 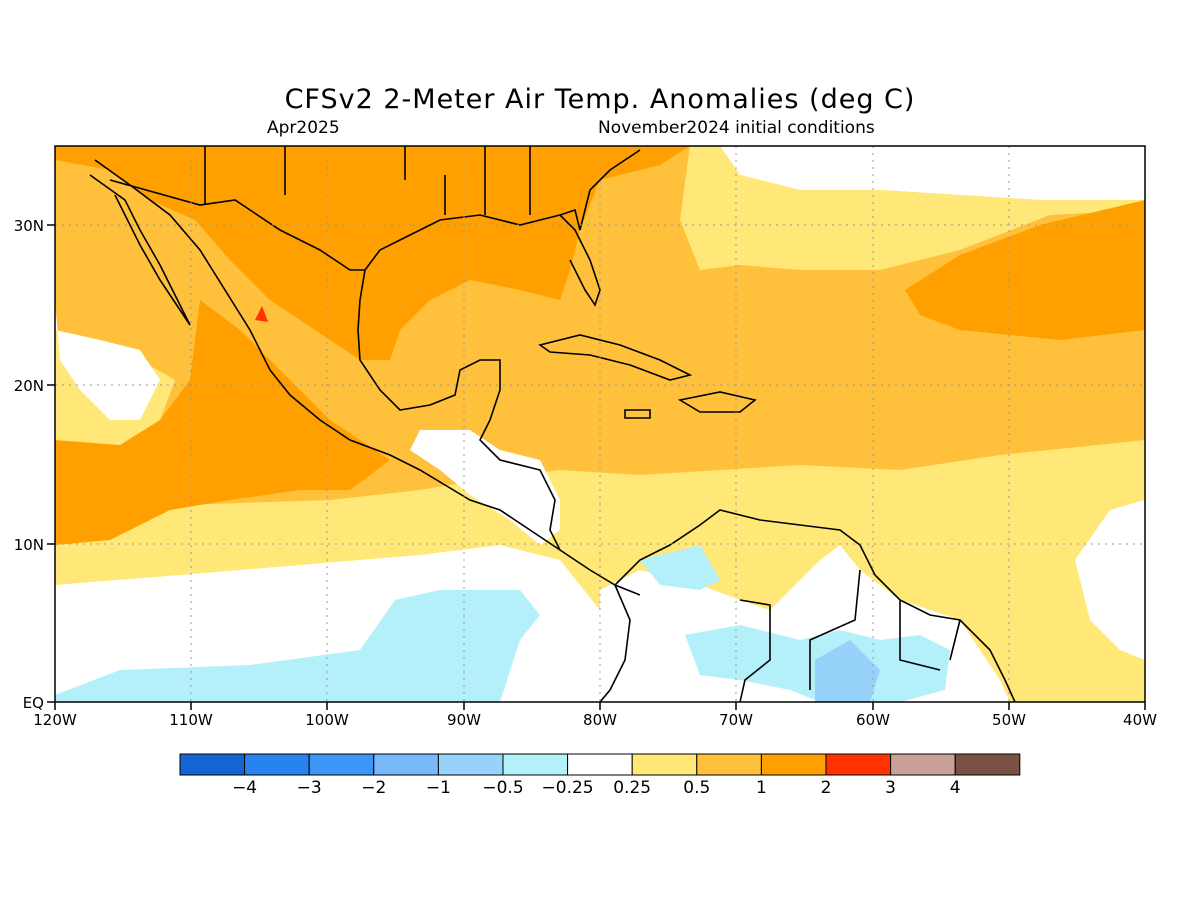 What do you see at coordinates (244, 788) in the screenshot?
I see `colorbar-label: −4` at bounding box center [244, 788].